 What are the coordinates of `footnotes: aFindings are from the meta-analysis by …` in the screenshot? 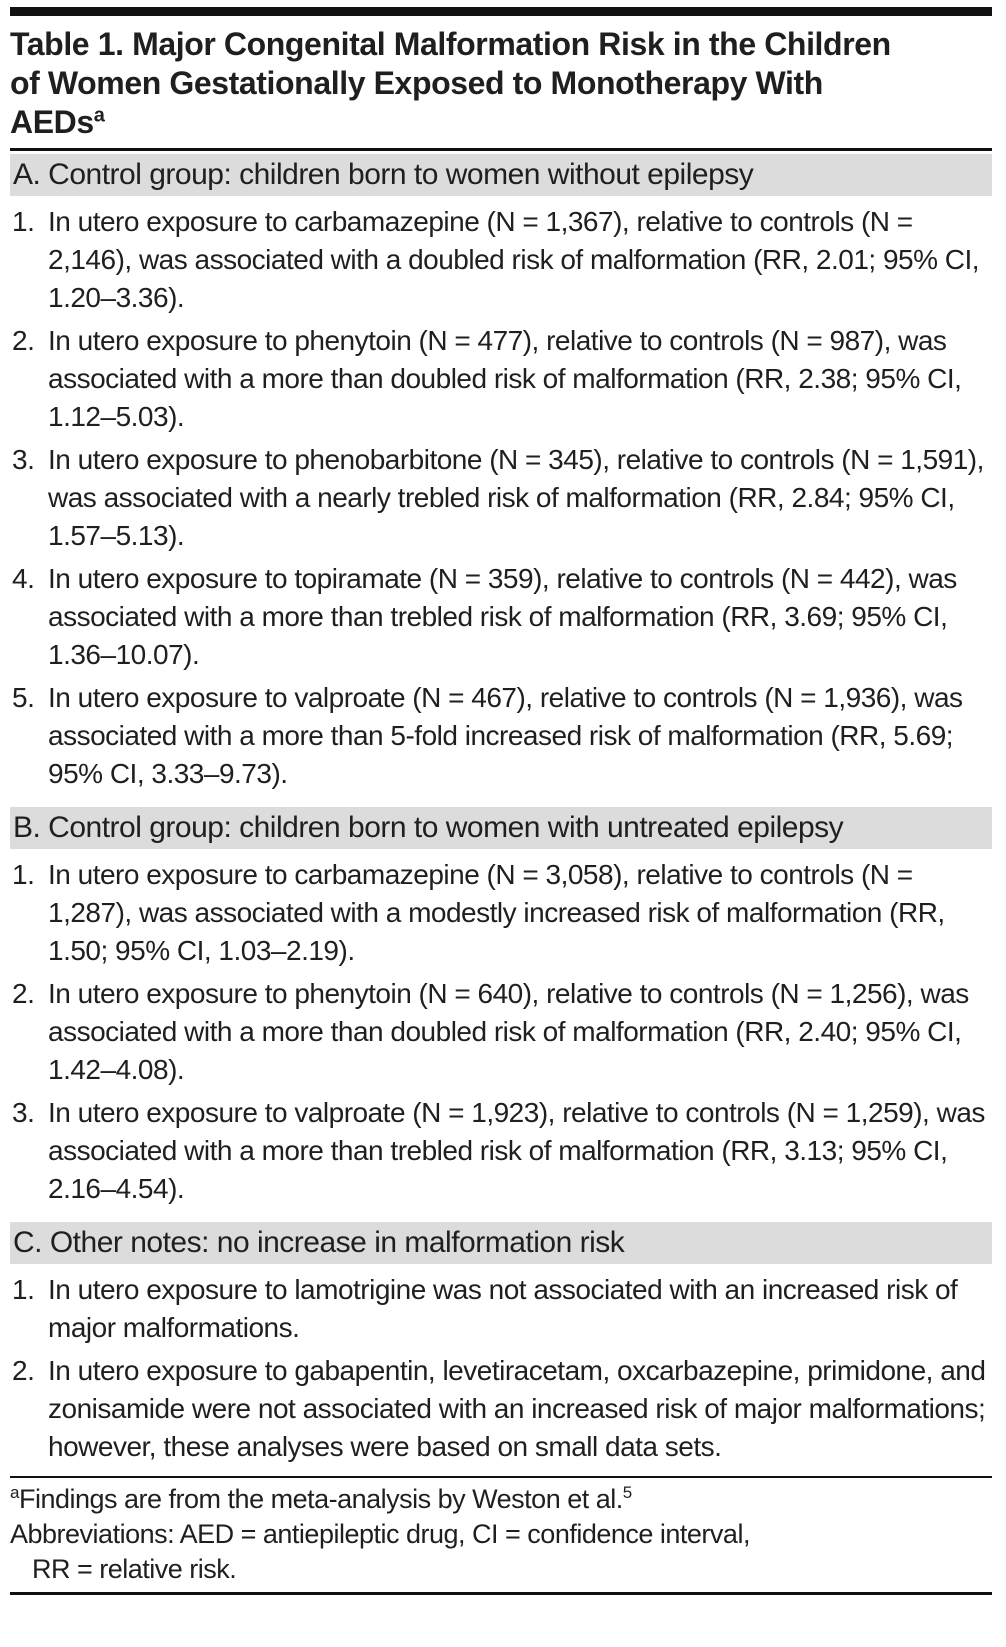 It's located at (501, 1534).